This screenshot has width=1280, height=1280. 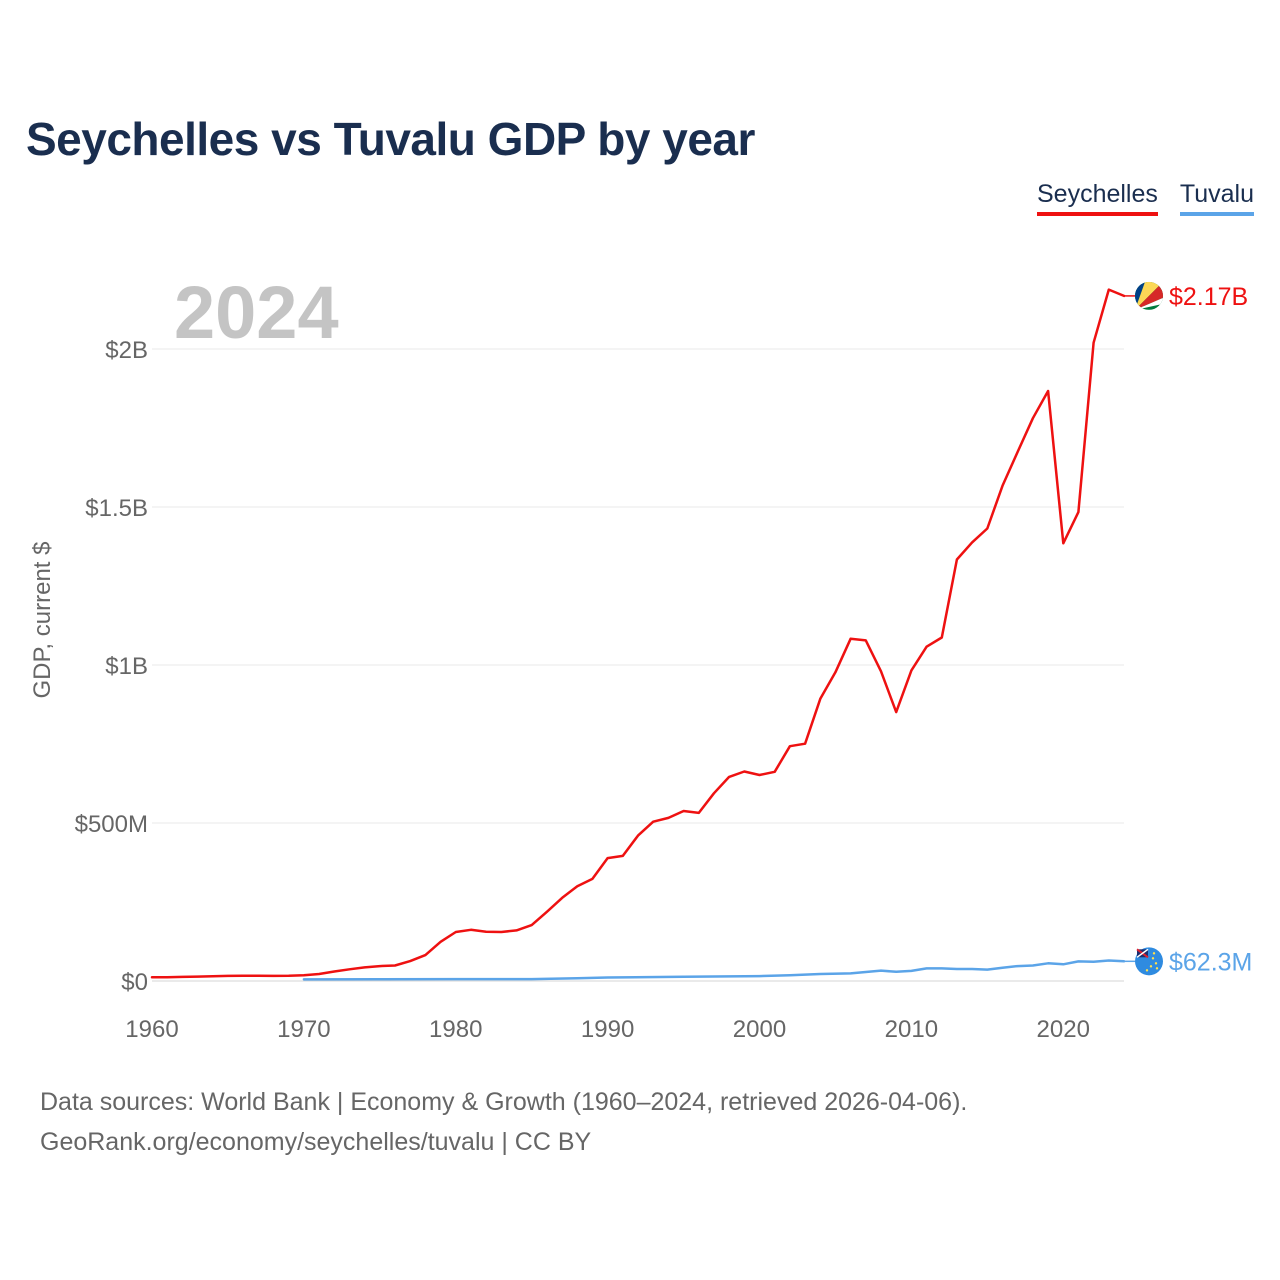 What do you see at coordinates (134, 982) in the screenshot?
I see `y-tick-label: $0` at bounding box center [134, 982].